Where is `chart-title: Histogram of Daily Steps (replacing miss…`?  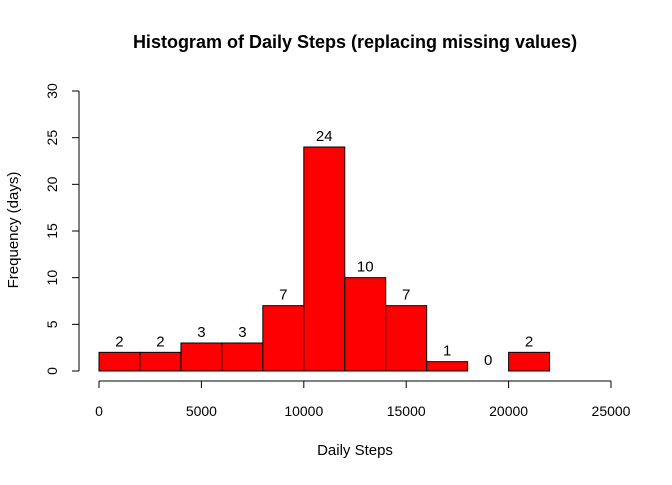
chart-title: Histogram of Daily Steps (replacing miss… is located at coordinates (355, 42).